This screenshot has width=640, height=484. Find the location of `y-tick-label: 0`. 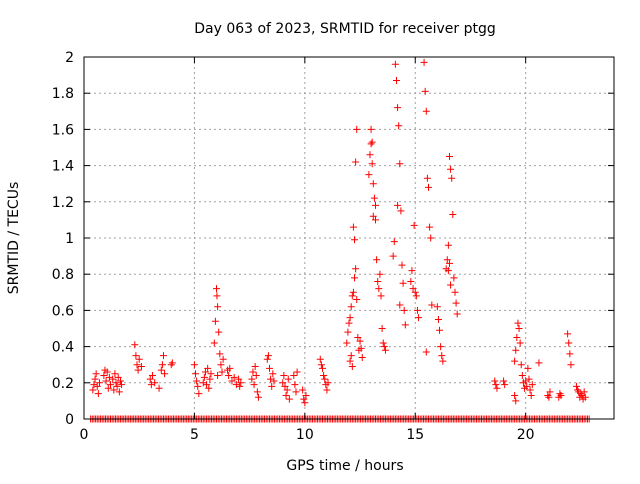

y-tick-label: 0 is located at coordinates (69, 420).